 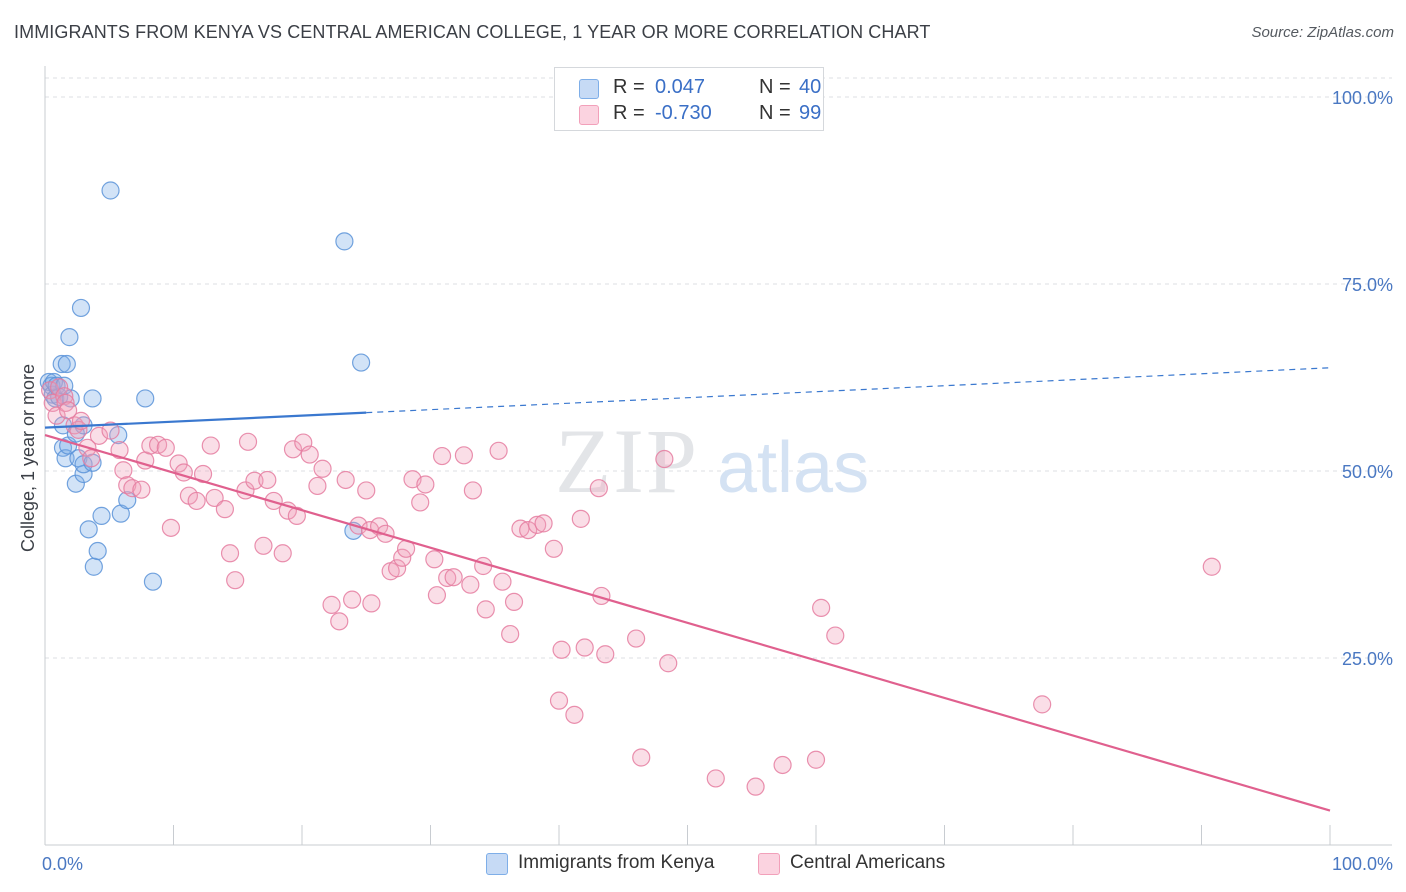 What do you see at coordinates (1367, 472) in the screenshot?
I see `y-tick-label: 50.0%` at bounding box center [1367, 472].